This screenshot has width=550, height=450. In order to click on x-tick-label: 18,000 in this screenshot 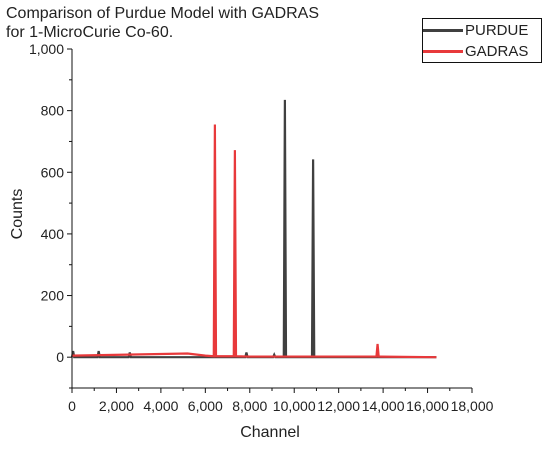, I will do `click(472, 406)`.